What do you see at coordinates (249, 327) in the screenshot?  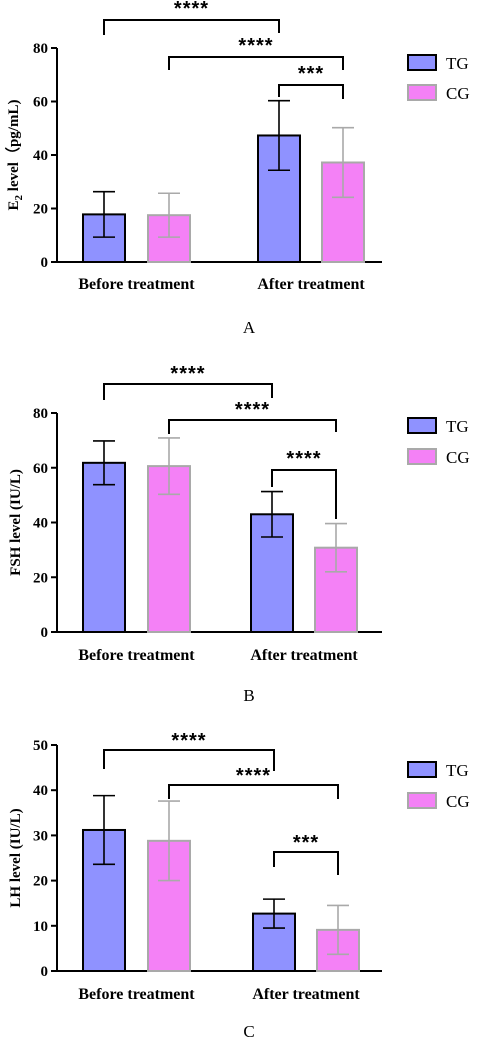 I see `panel-label: A` at bounding box center [249, 327].